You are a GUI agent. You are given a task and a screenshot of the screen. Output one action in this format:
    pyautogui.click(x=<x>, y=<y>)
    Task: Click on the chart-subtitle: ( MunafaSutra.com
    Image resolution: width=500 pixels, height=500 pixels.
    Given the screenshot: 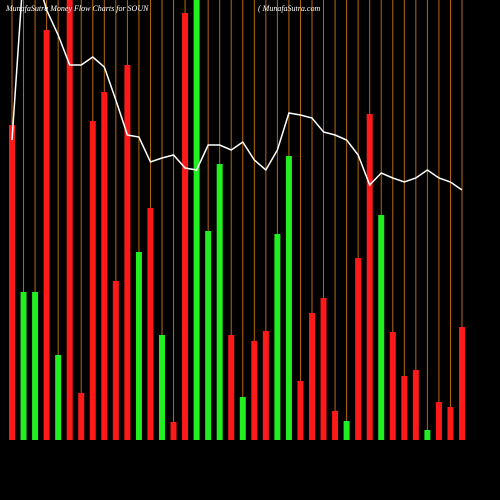 What is the action you would take?
    pyautogui.click(x=289, y=8)
    